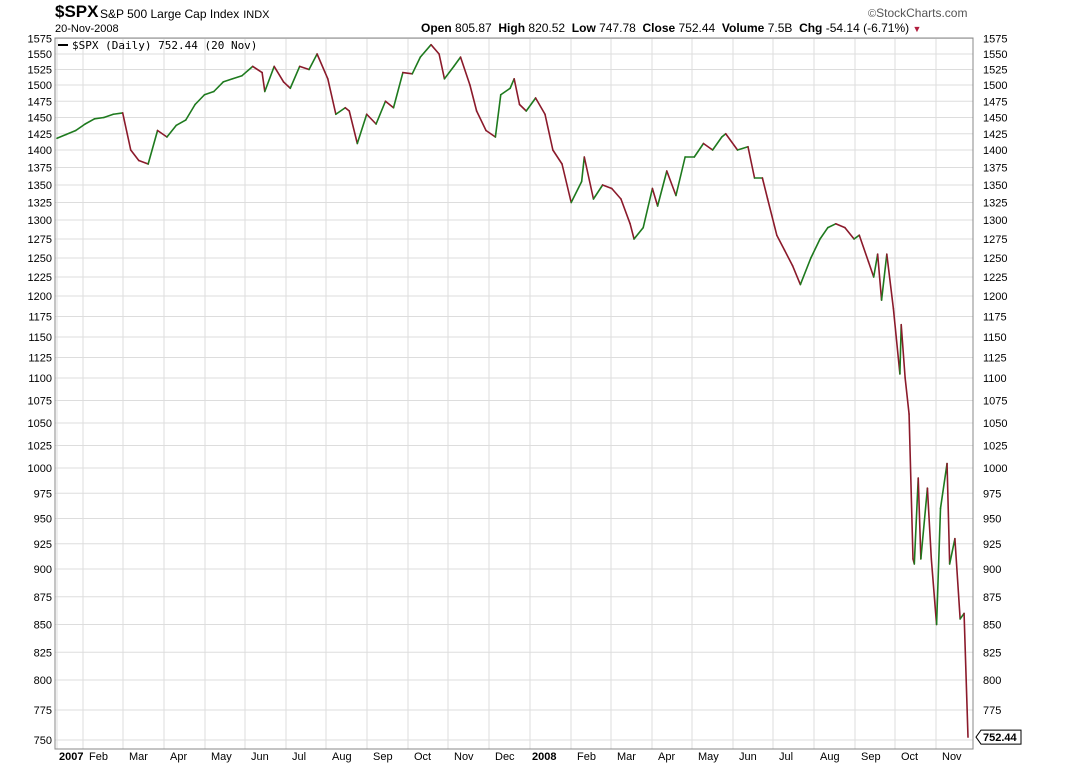 This screenshot has height=771, width=1079. What do you see at coordinates (583, 28) in the screenshot?
I see `low-label: Low` at bounding box center [583, 28].